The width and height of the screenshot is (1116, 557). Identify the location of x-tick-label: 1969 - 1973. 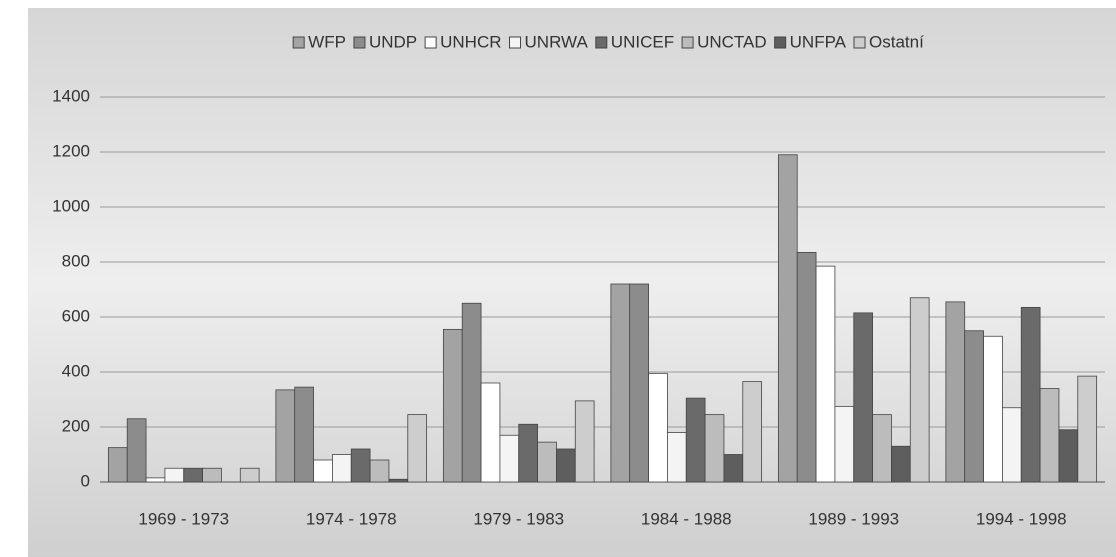
(183, 518).